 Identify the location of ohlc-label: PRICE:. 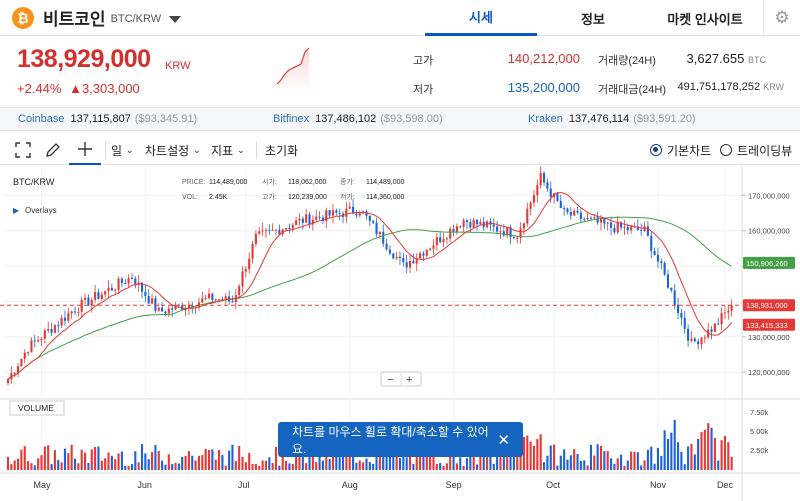
(193, 182).